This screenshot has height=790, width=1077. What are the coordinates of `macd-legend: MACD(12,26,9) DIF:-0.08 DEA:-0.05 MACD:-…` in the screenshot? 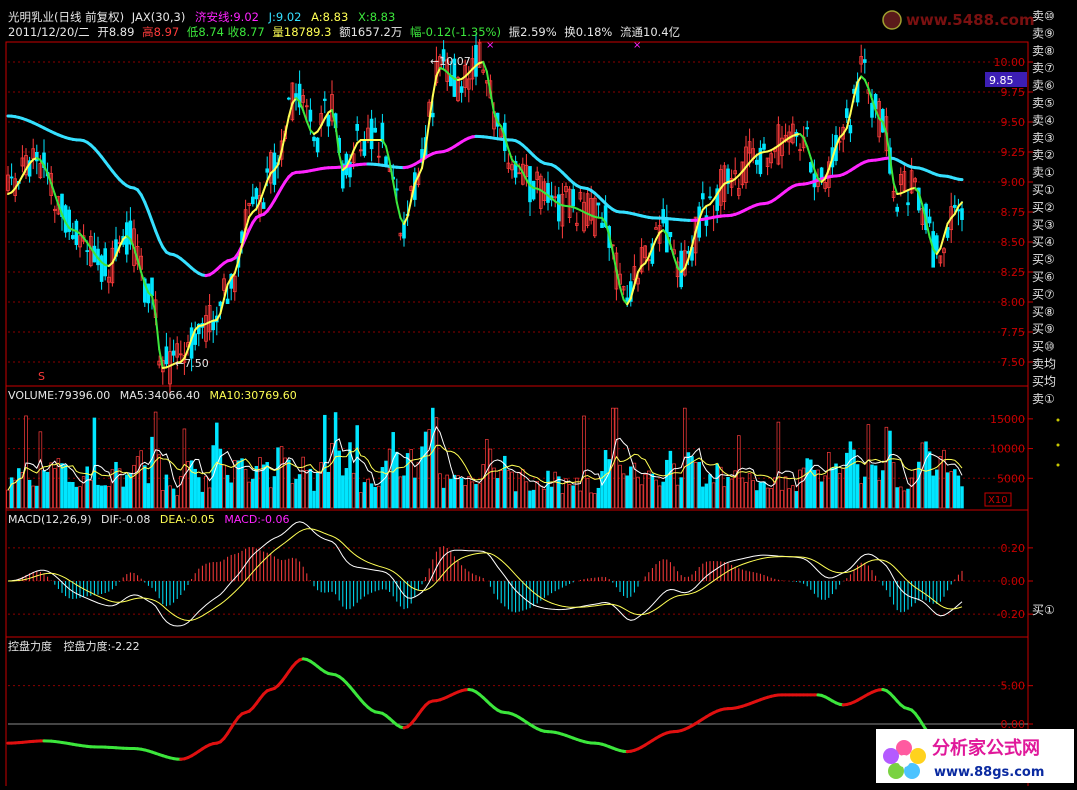 It's located at (148, 519).